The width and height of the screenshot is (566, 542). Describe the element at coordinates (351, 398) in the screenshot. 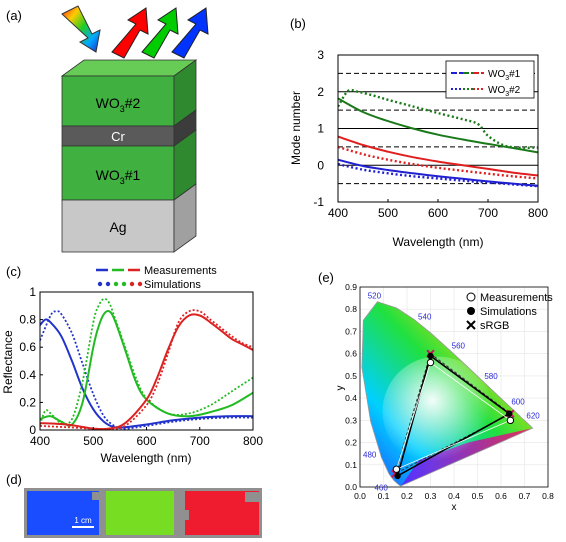

I see `panel-e-ytick-label: 0.4` at that location.